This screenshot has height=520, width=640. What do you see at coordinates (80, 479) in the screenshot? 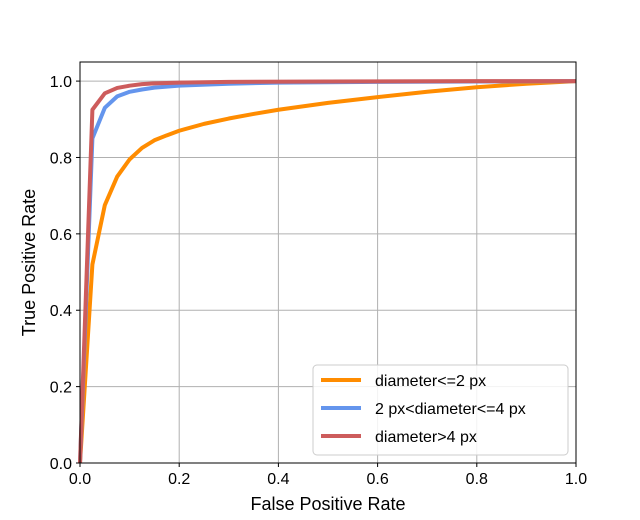
I see `x-tick-label: 0.0` at bounding box center [80, 479].